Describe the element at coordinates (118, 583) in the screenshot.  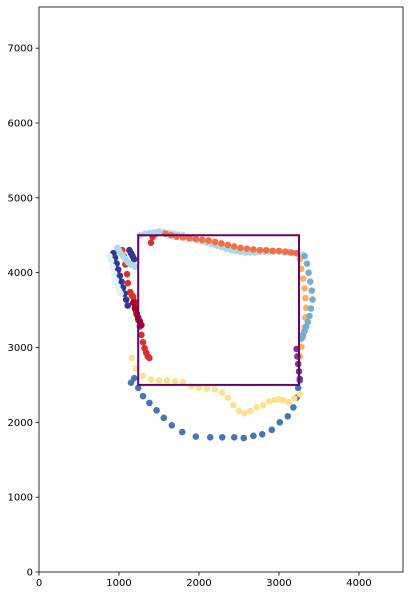
I see `x-tick-label: 1000` at that location.